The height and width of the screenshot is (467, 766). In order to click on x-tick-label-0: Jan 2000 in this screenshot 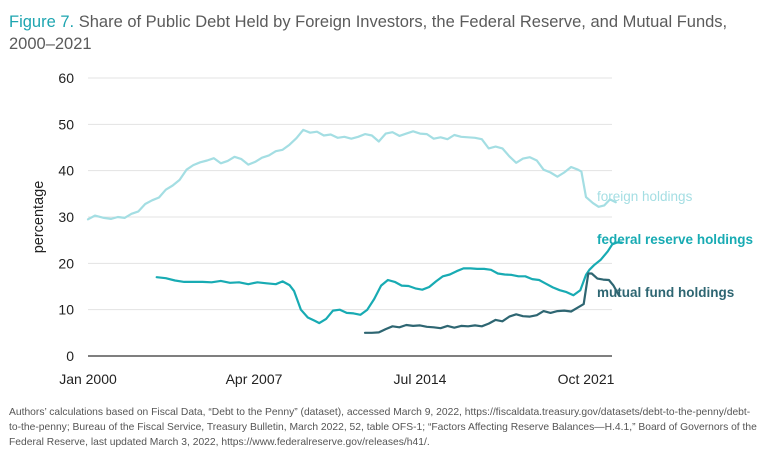, I will do `click(88, 379)`.